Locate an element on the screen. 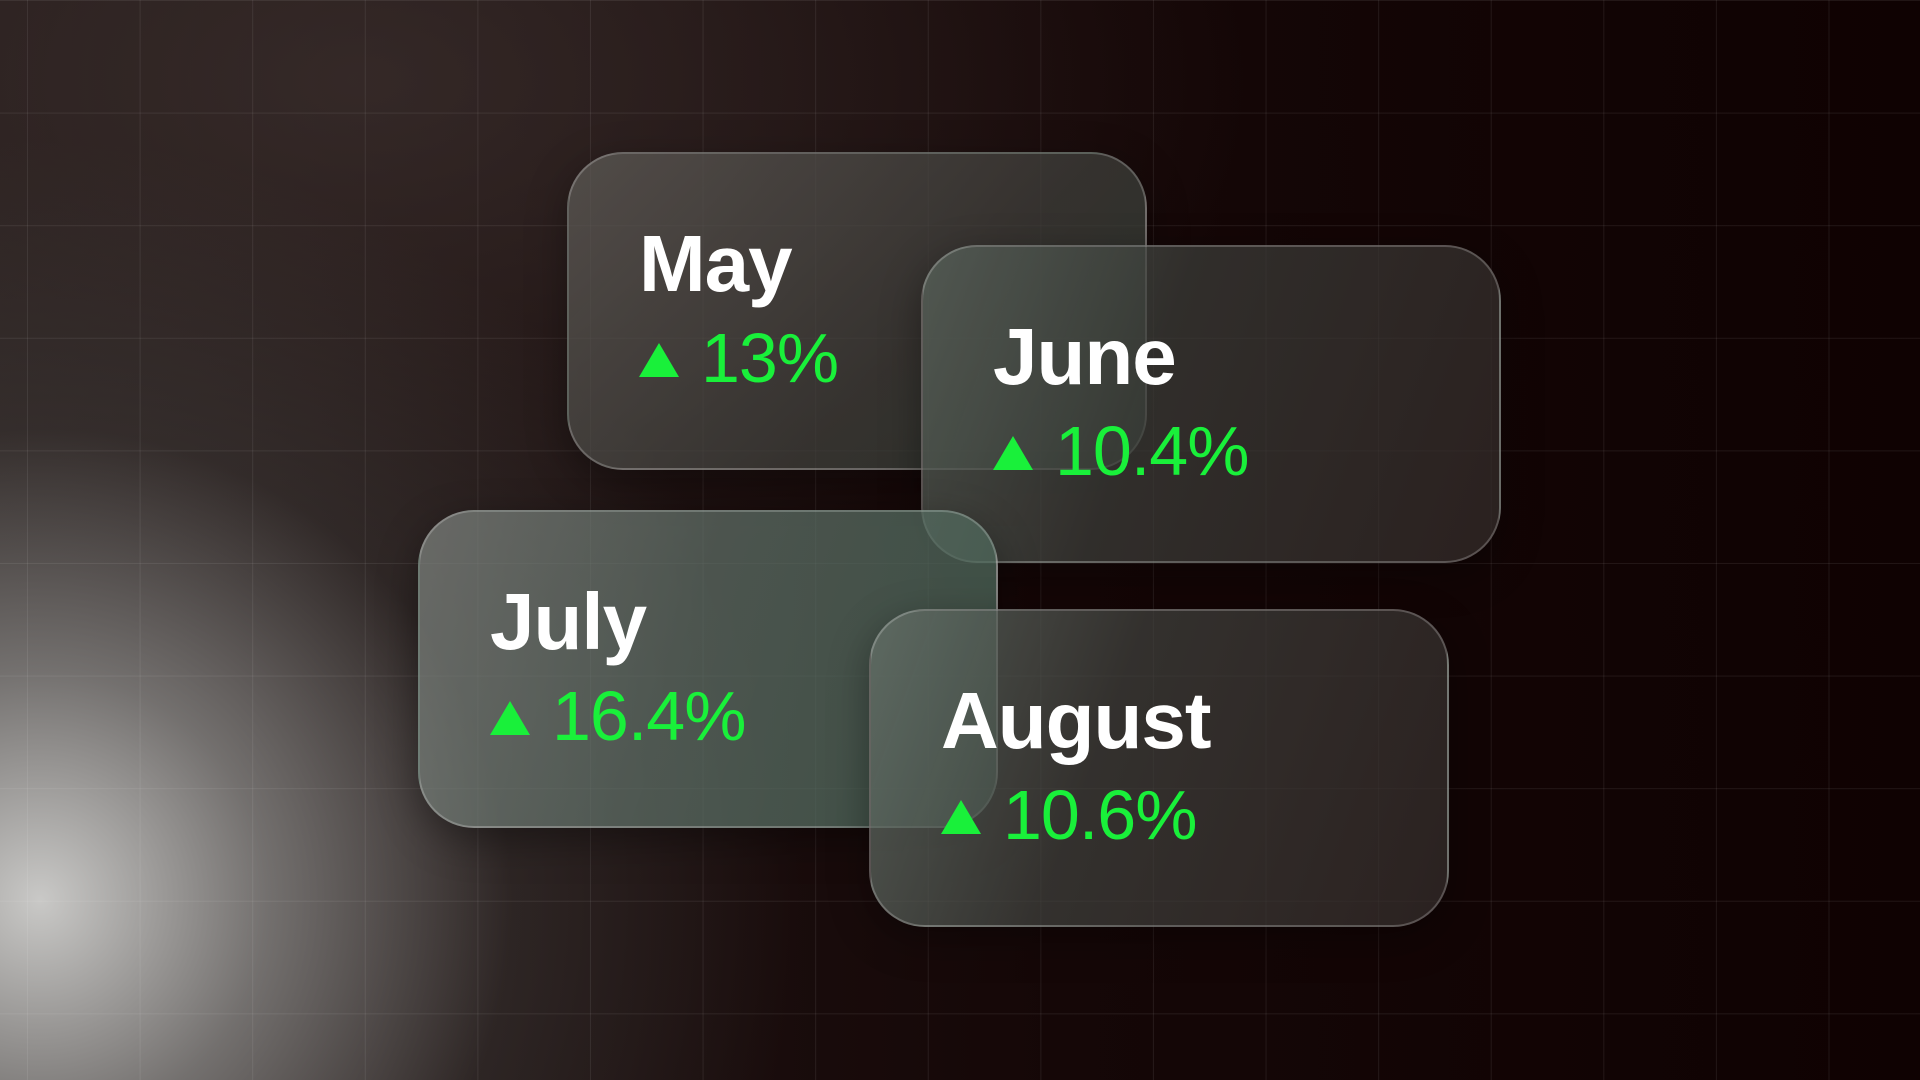 The image size is (1920, 1080). change-value: 10.4% is located at coordinates (1152, 451).